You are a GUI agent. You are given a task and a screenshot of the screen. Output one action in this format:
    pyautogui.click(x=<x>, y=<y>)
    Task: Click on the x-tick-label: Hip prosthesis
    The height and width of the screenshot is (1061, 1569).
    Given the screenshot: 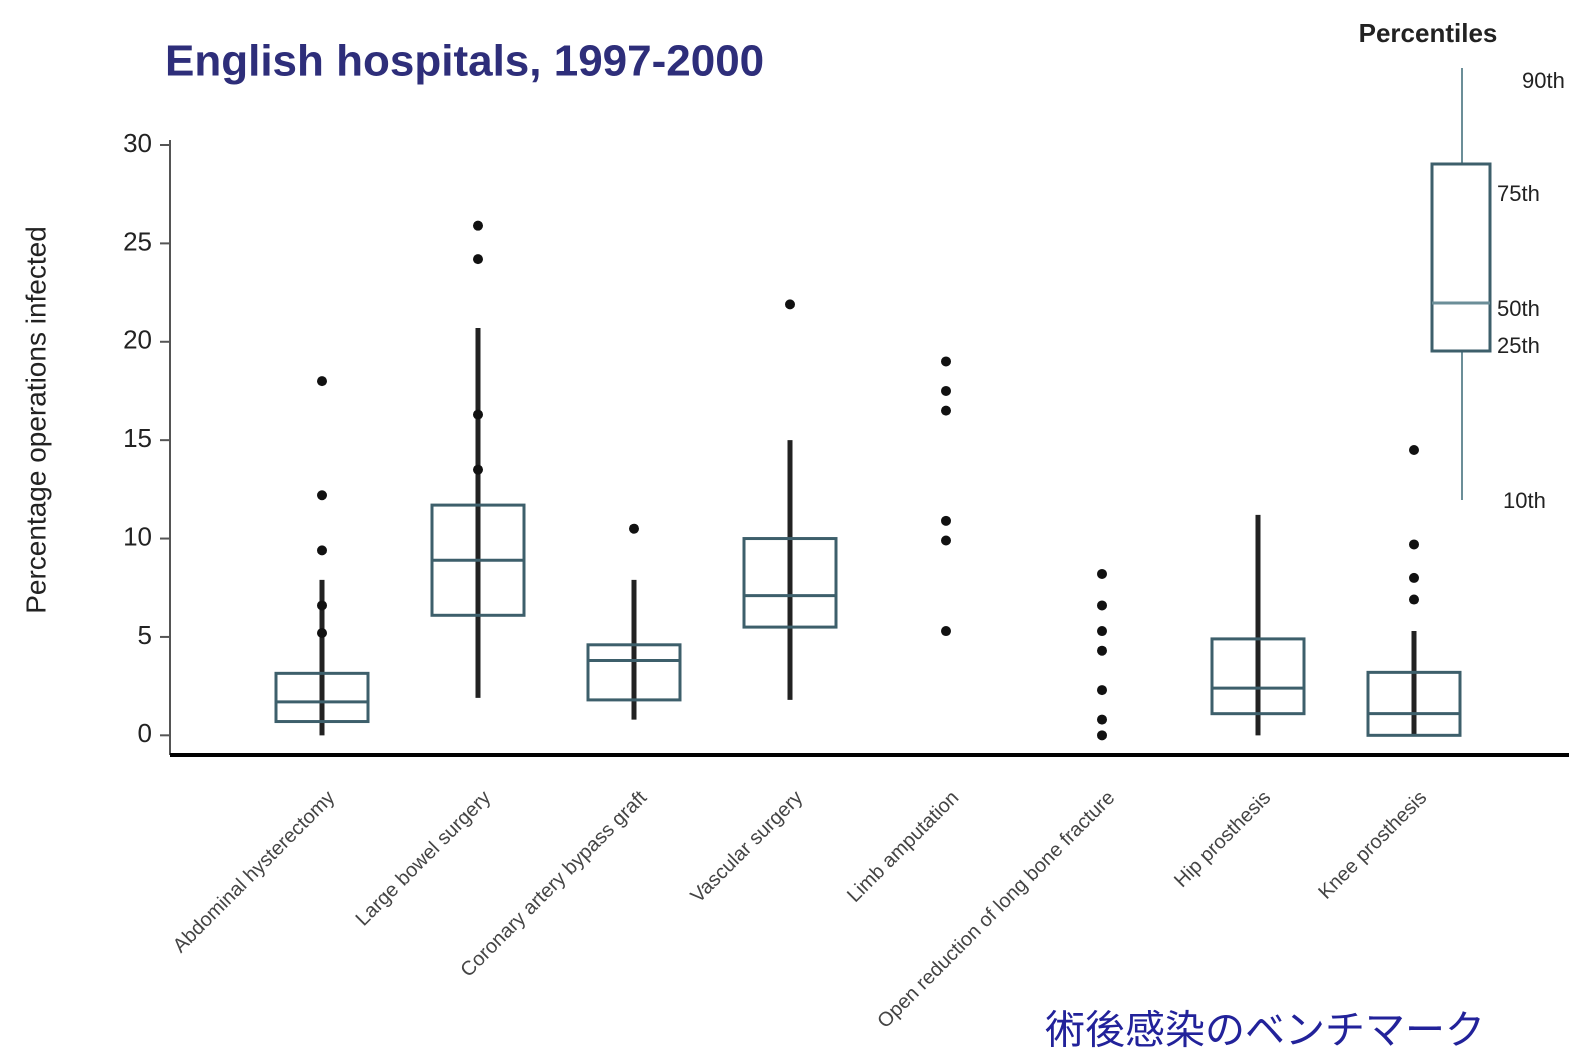 What is the action you would take?
    pyautogui.click(x=1222, y=839)
    